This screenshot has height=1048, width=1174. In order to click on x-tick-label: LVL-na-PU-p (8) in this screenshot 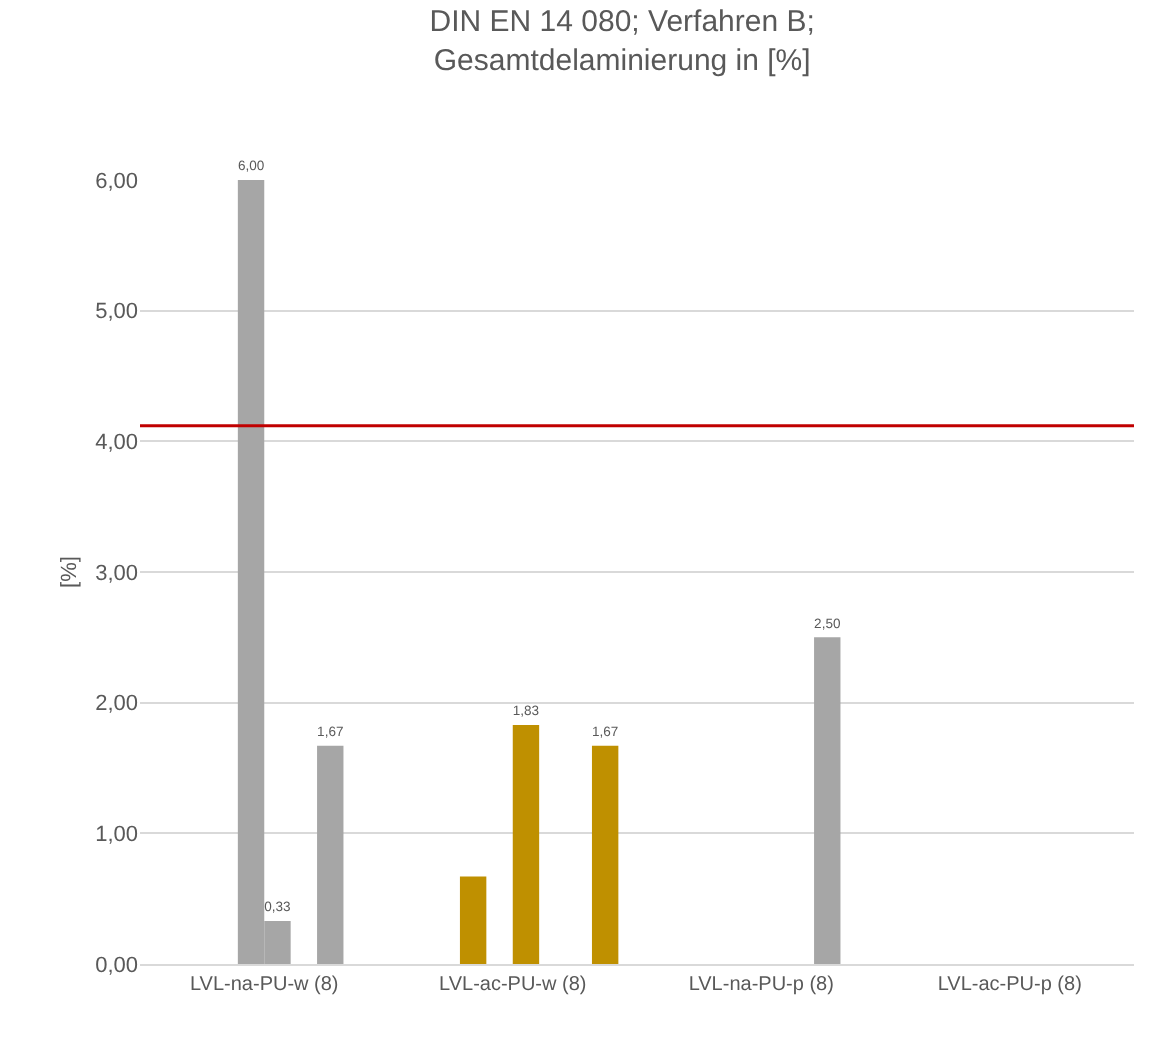, I will do `click(761, 985)`.